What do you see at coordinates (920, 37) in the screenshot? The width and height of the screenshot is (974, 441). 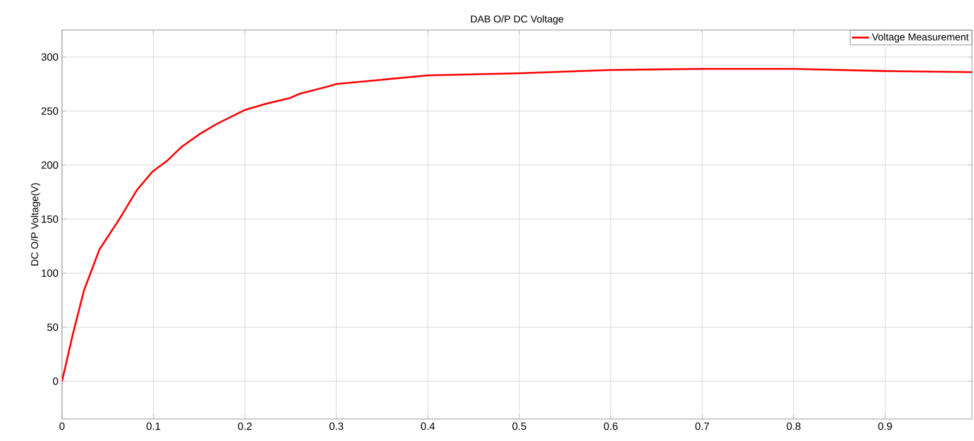 I see `legend-label: Voltage Measurement` at bounding box center [920, 37].